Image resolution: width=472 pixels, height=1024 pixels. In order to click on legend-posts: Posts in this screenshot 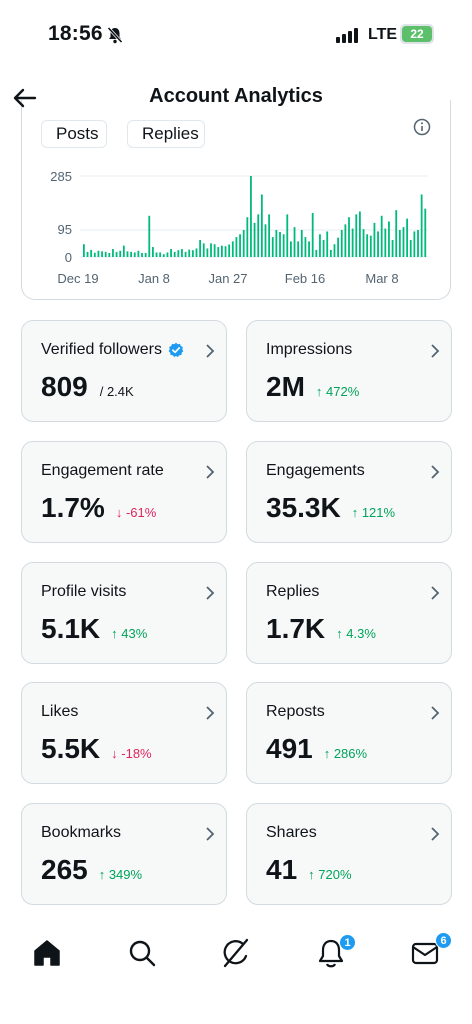, I will do `click(74, 134)`.